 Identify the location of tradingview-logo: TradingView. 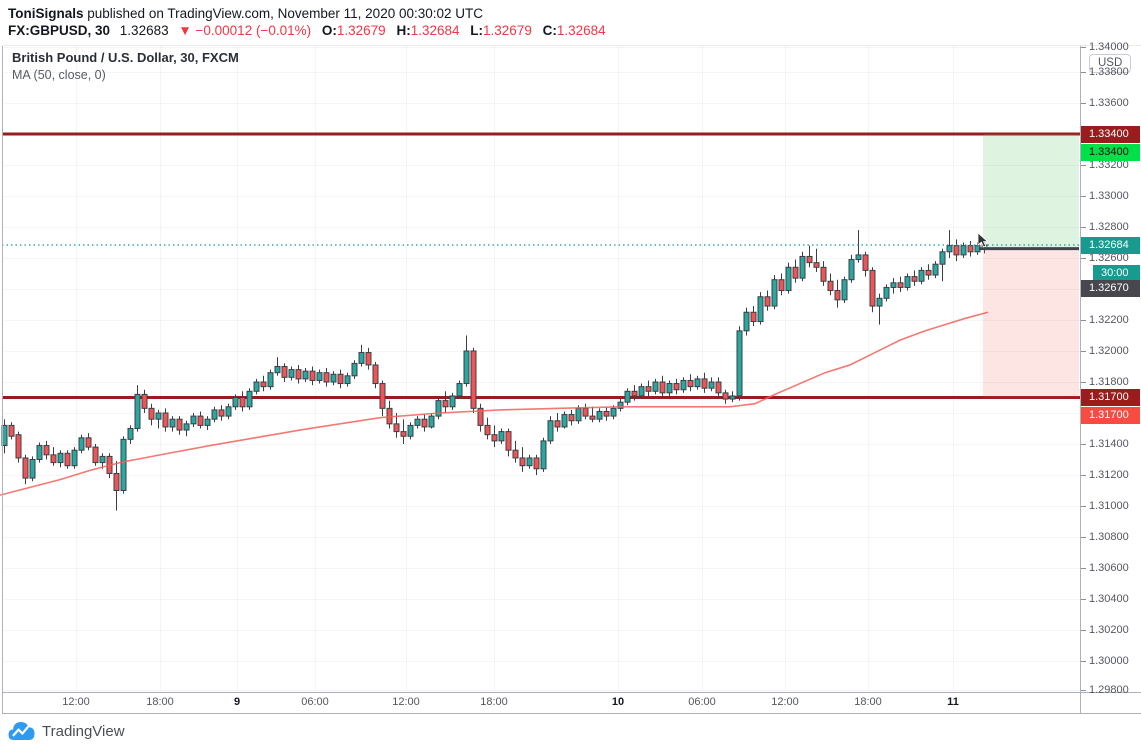
(66, 731).